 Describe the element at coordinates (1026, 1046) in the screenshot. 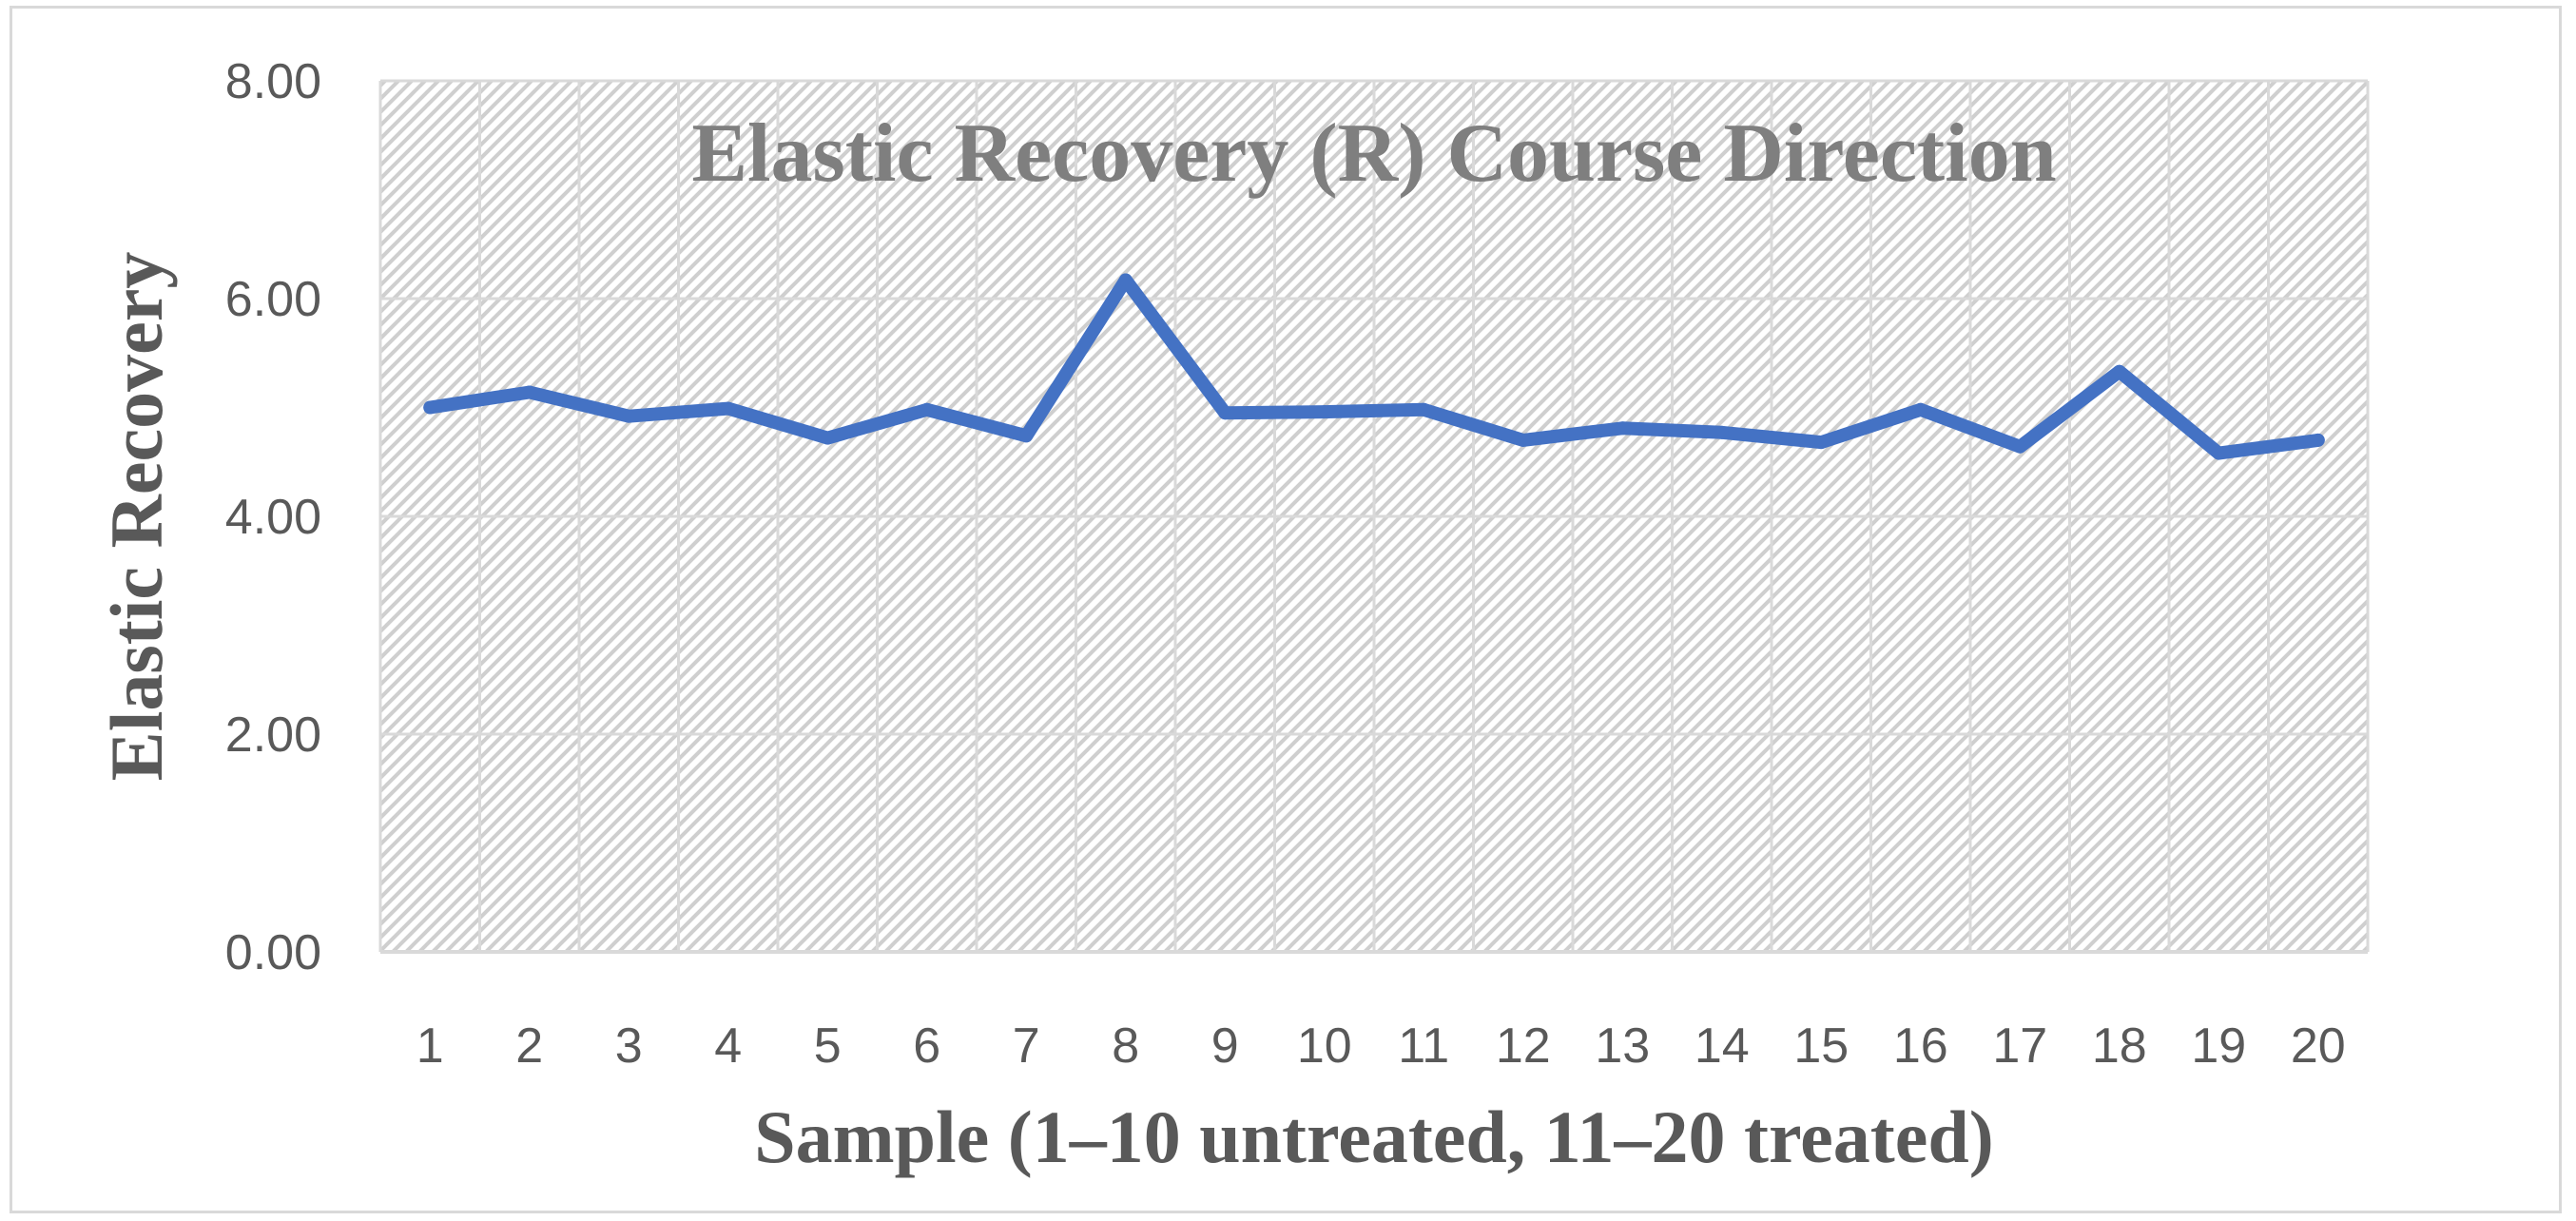

I see `x-tick-label: 7` at that location.